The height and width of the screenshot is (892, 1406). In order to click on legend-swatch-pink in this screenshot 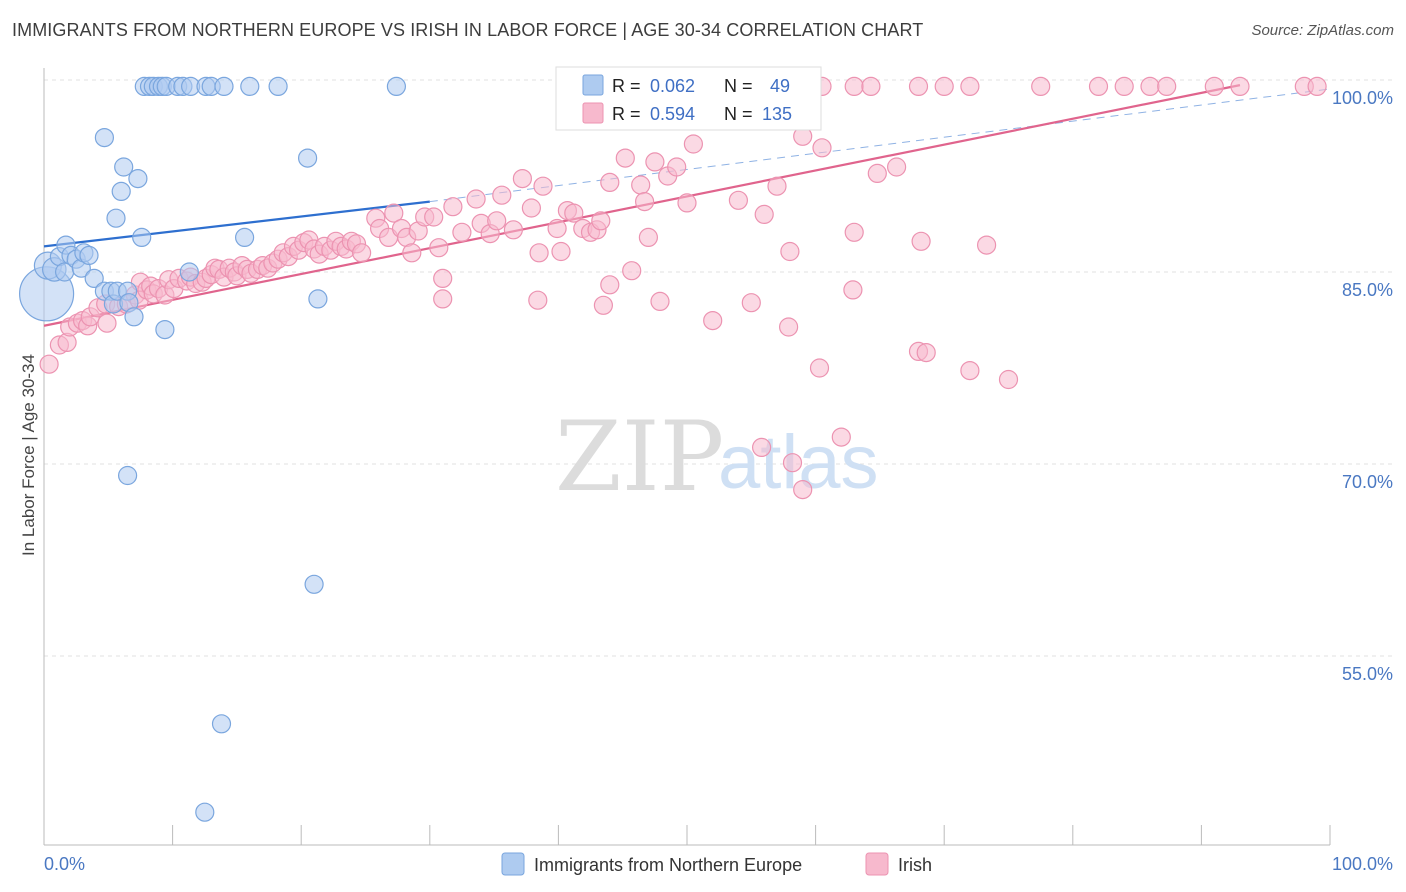, I will do `click(593, 113)`.